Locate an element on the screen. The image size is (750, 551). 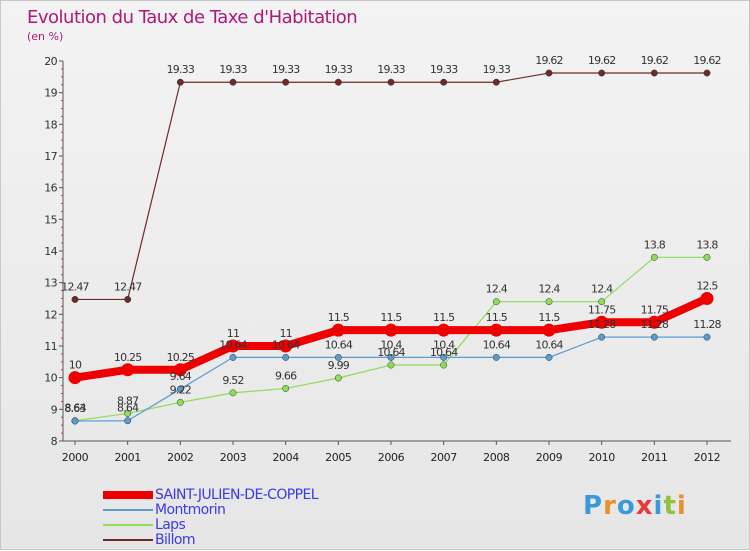
logo-letter: o is located at coordinates (626, 506).